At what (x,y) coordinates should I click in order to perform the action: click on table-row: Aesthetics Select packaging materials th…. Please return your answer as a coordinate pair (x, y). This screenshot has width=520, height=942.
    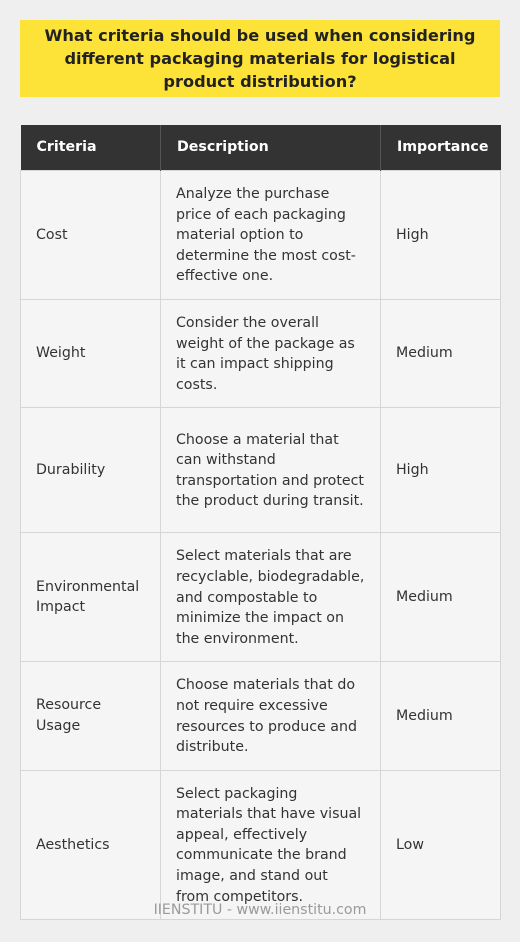
    Looking at the image, I should click on (260, 845).